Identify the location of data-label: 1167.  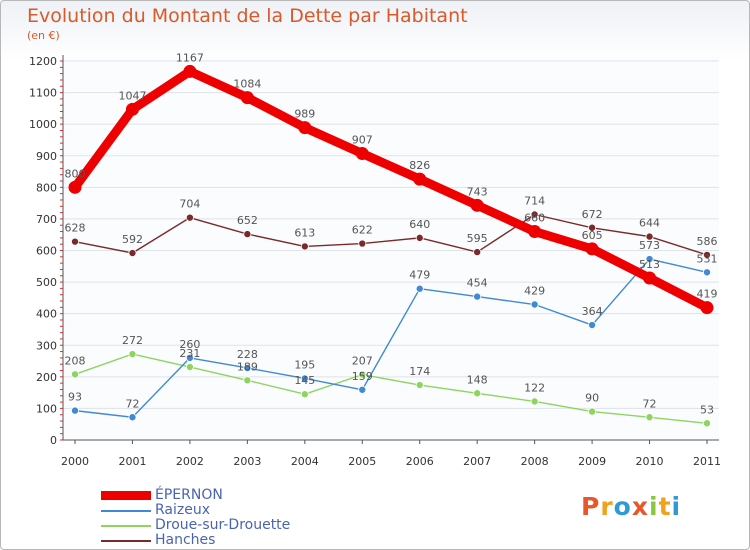
(190, 57).